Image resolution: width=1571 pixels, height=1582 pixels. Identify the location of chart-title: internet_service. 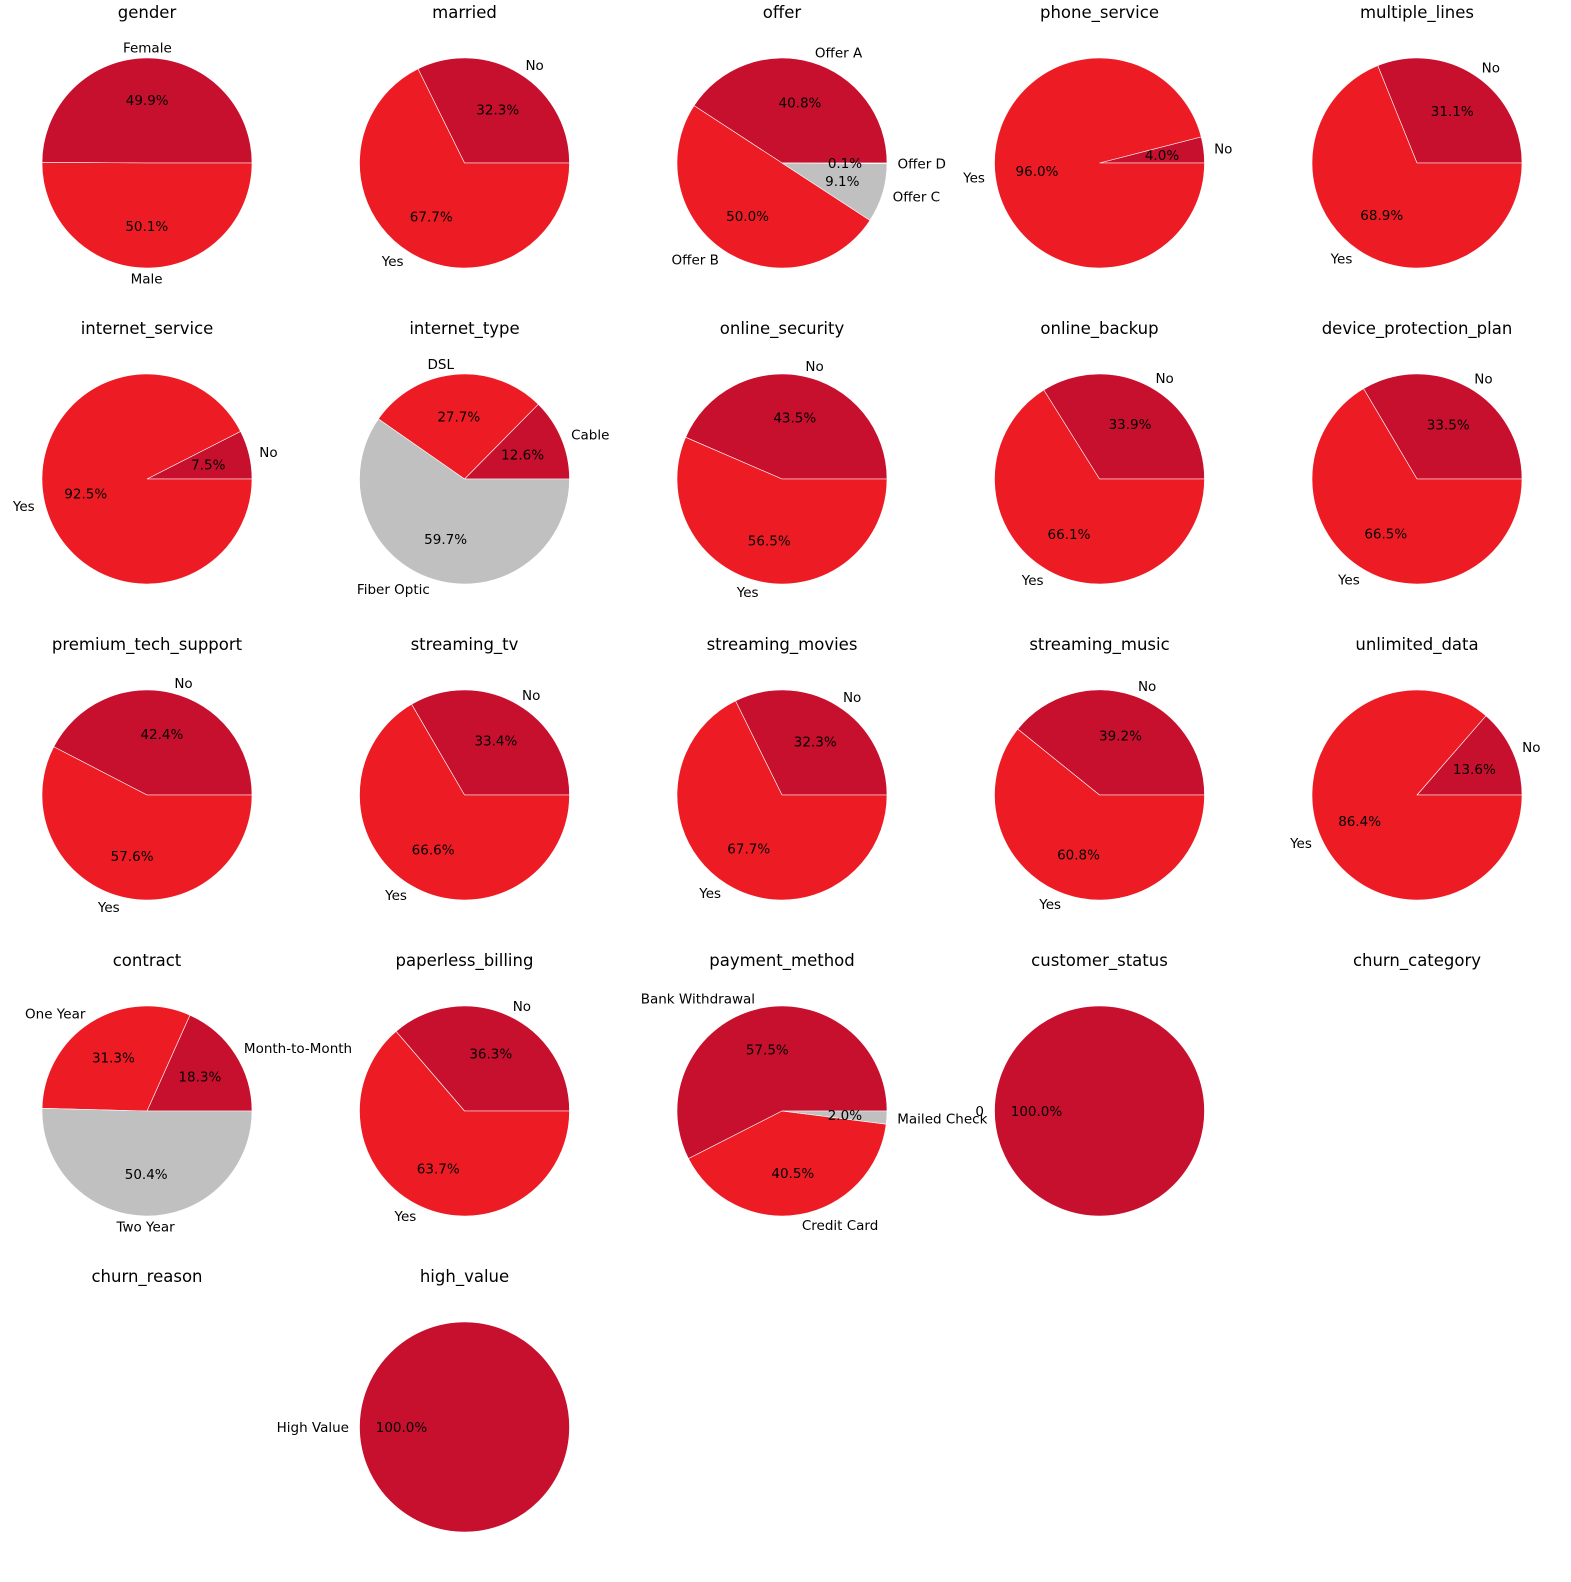
(147, 329).